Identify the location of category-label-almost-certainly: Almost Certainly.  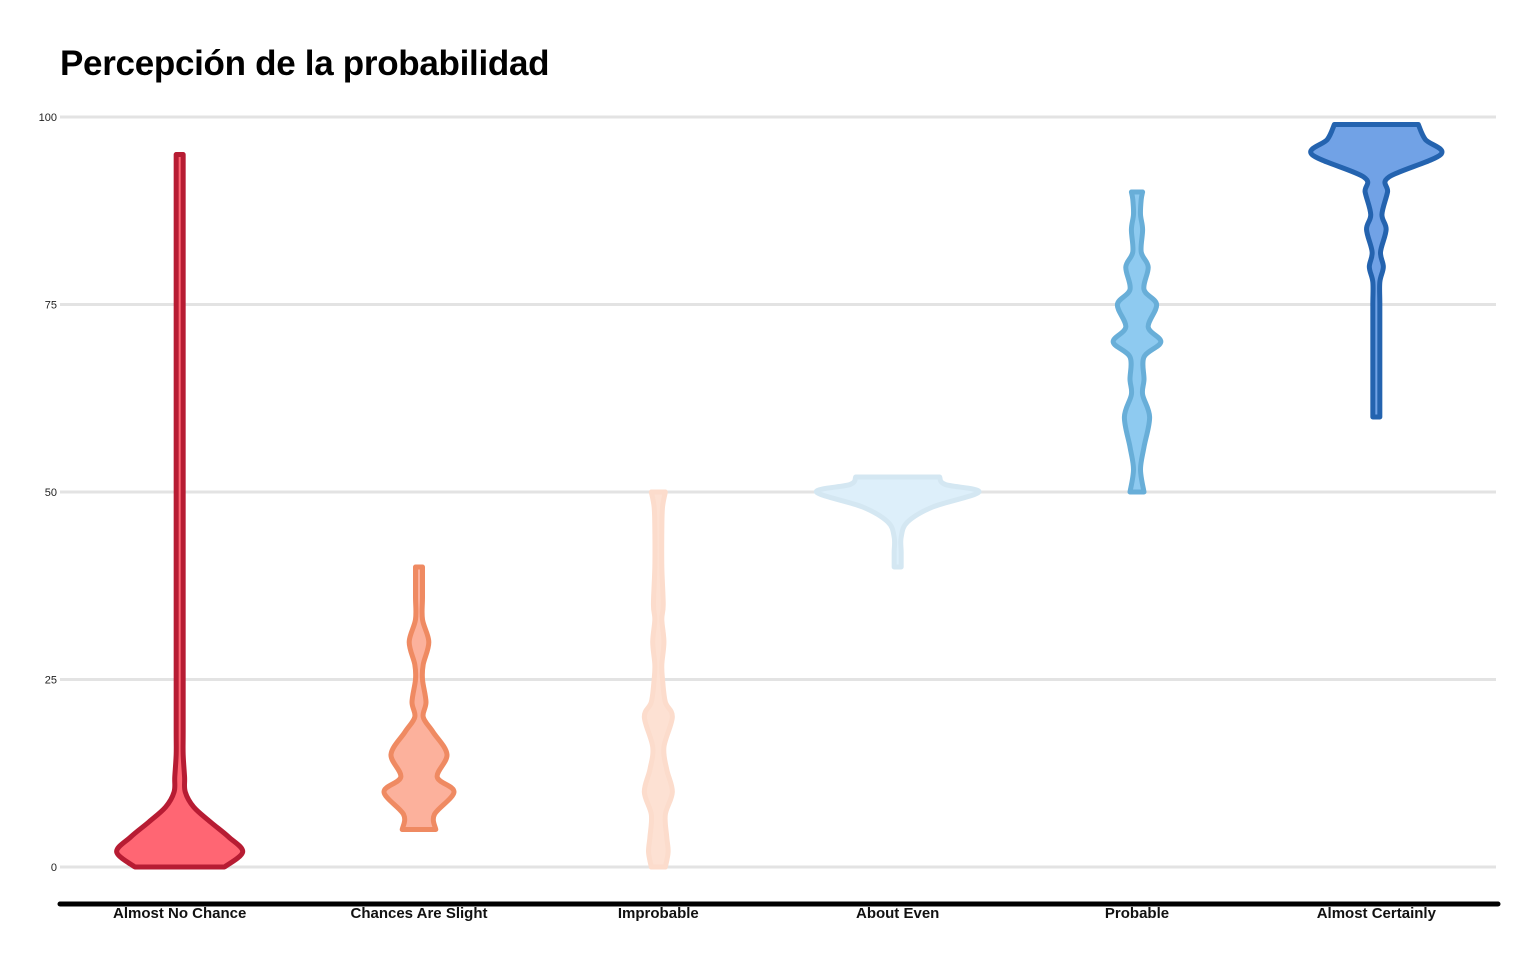
(1377, 913).